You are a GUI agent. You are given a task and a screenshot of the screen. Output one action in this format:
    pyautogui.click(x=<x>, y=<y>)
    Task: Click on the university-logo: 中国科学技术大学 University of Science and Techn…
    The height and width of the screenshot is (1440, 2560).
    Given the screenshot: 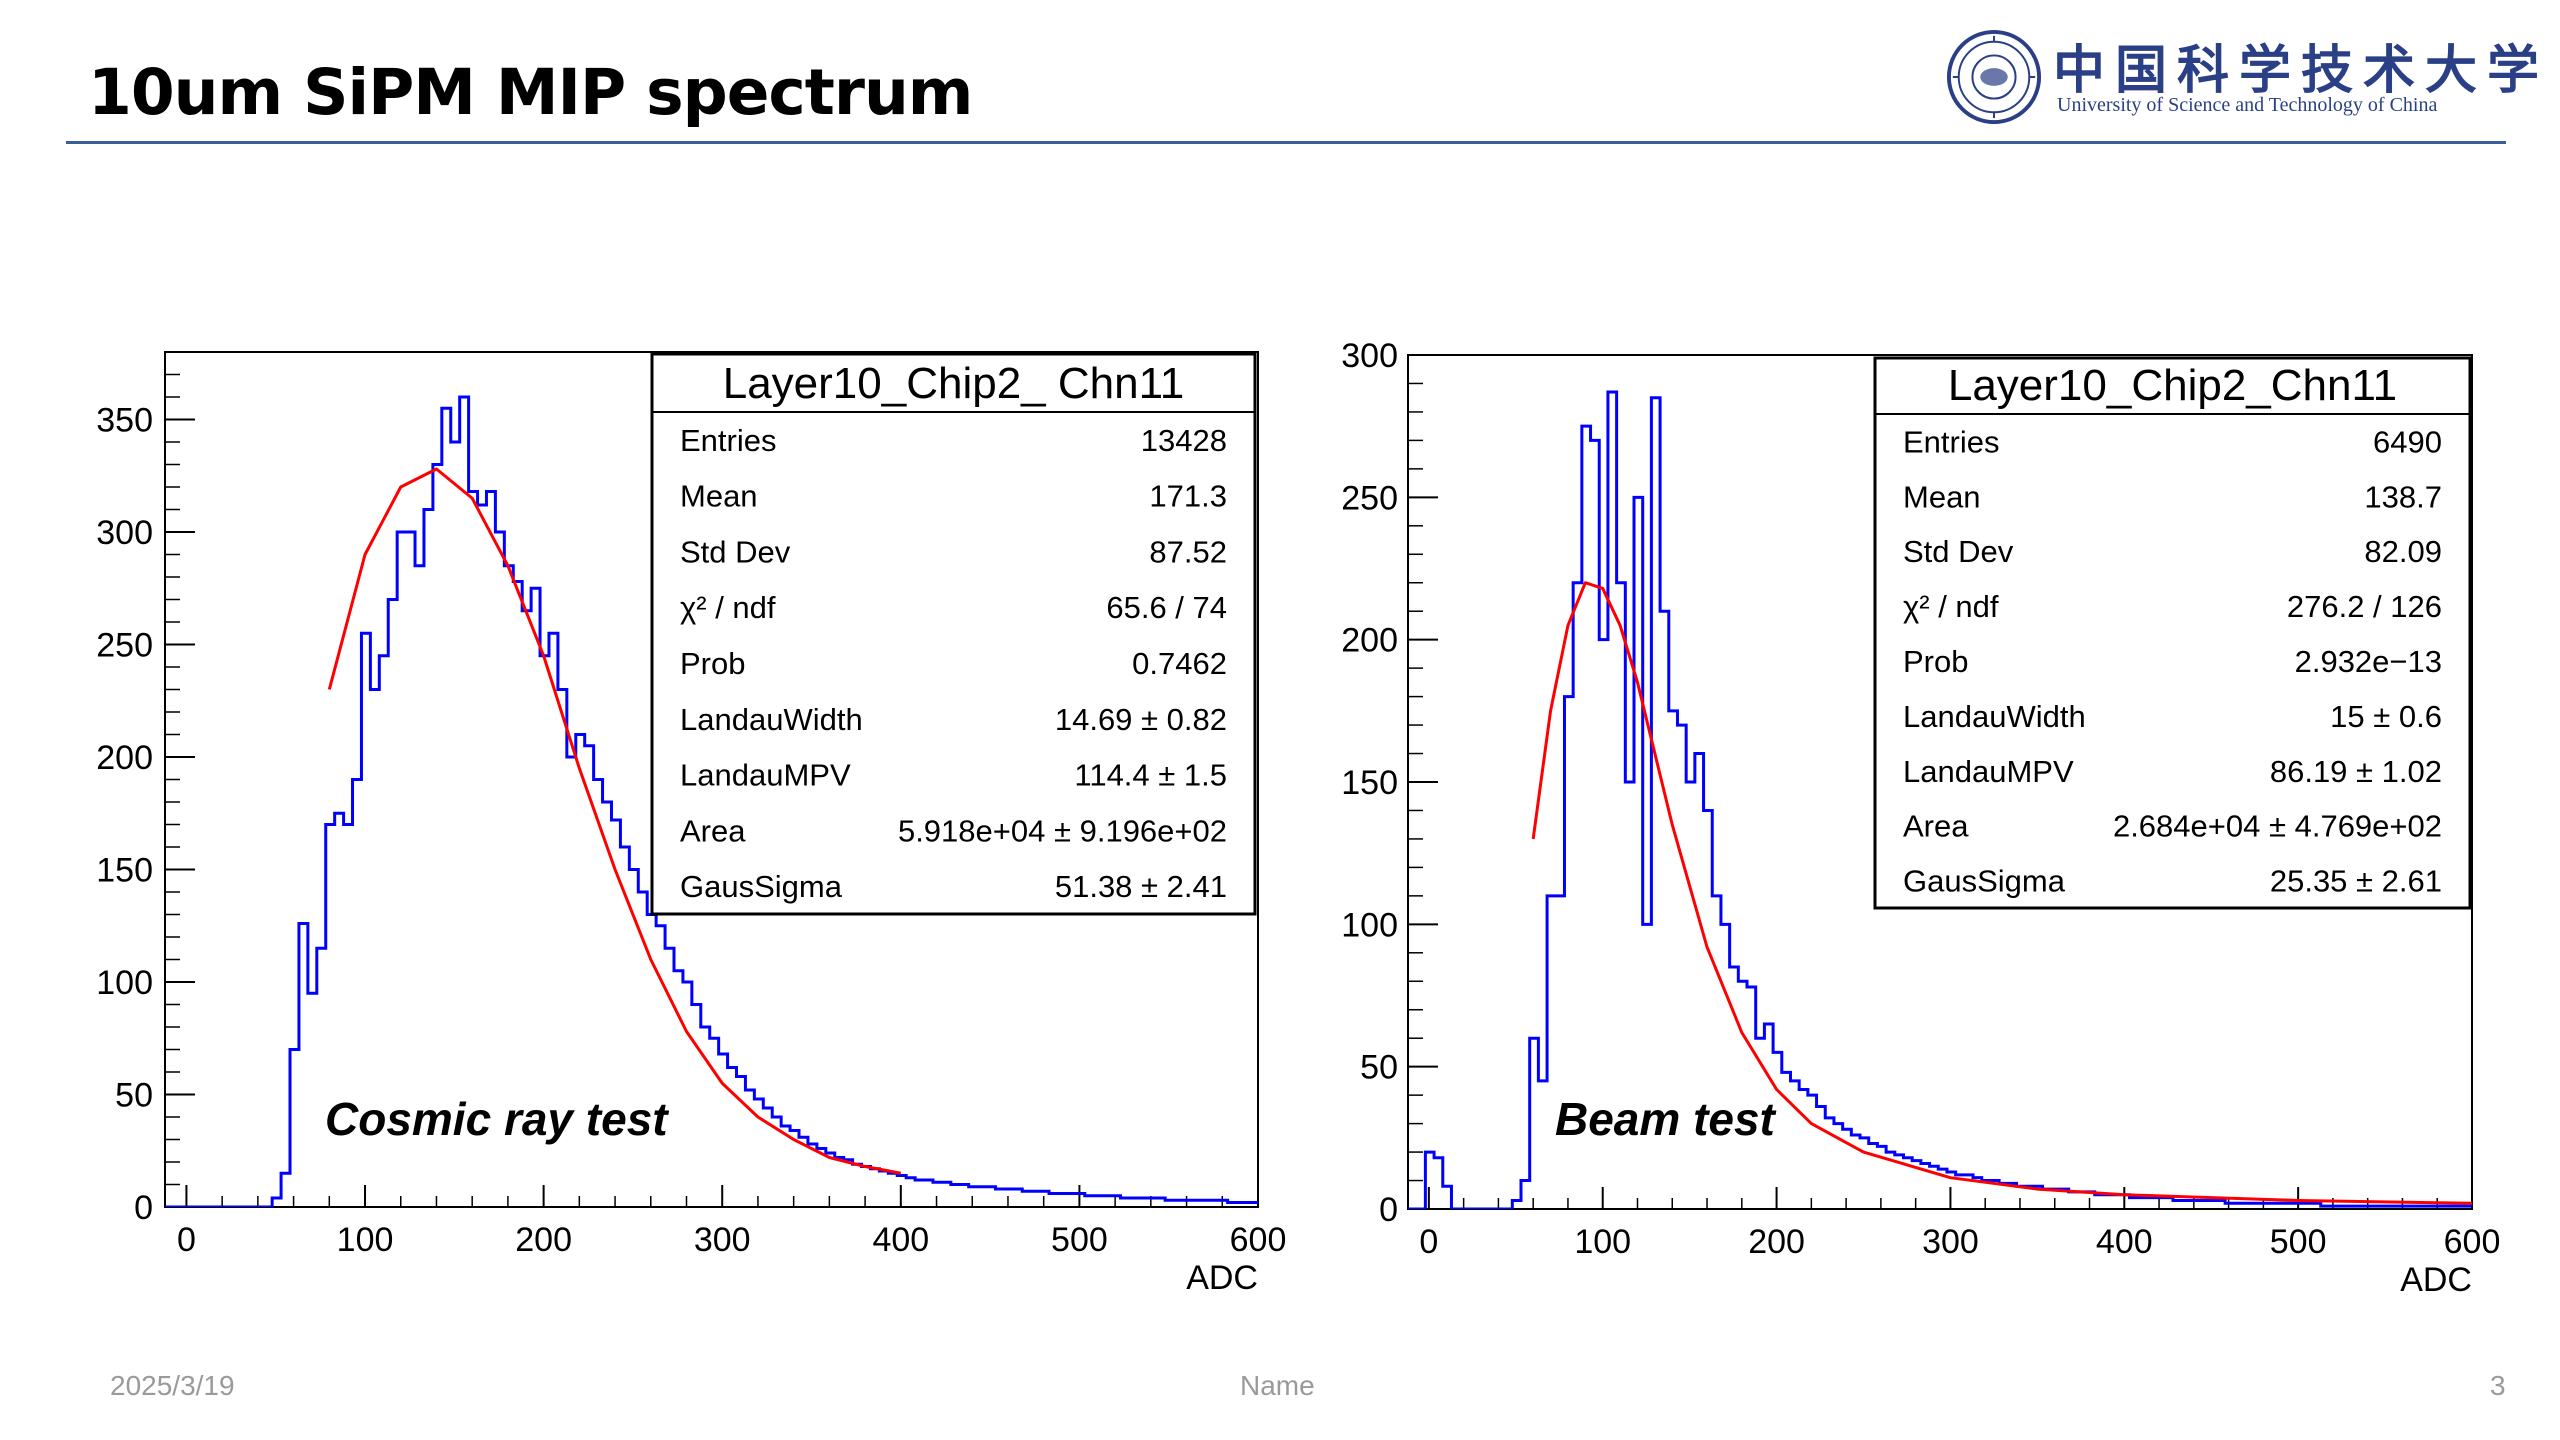 What is the action you would take?
    pyautogui.click(x=2242, y=78)
    